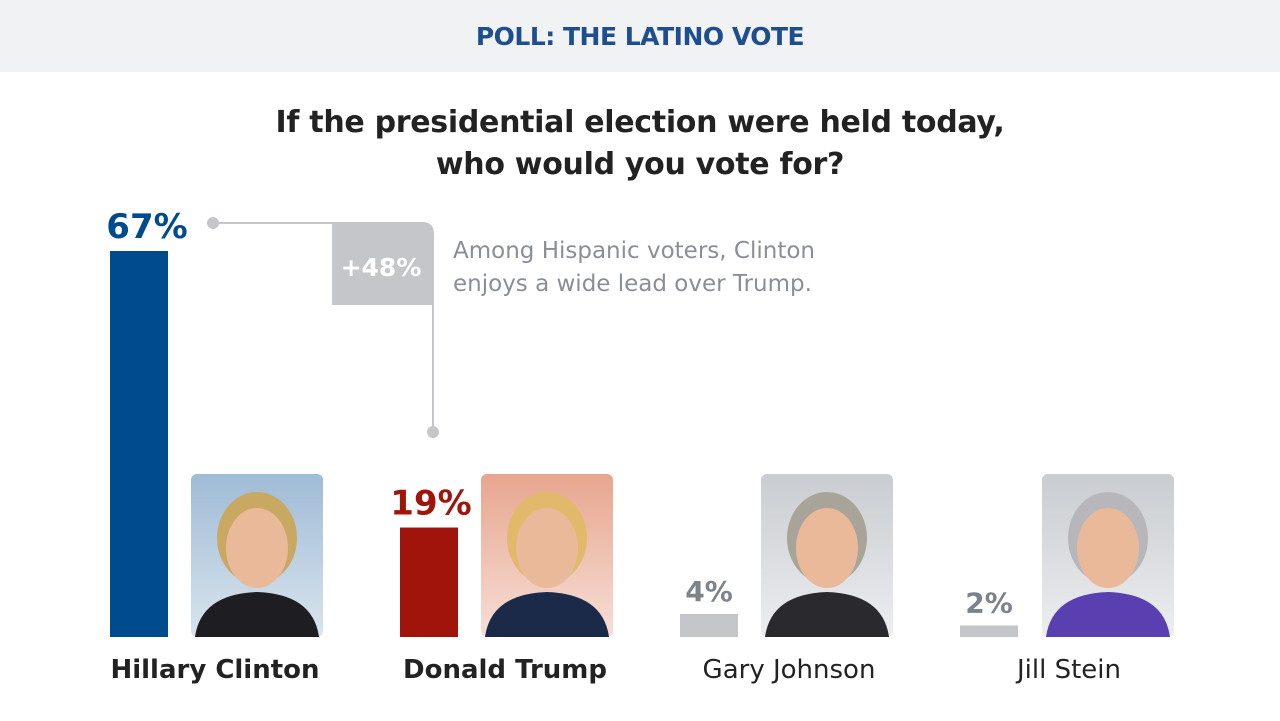 This screenshot has height=721, width=1280. What do you see at coordinates (1068, 670) in the screenshot?
I see `candidate-name: Jill Stein` at bounding box center [1068, 670].